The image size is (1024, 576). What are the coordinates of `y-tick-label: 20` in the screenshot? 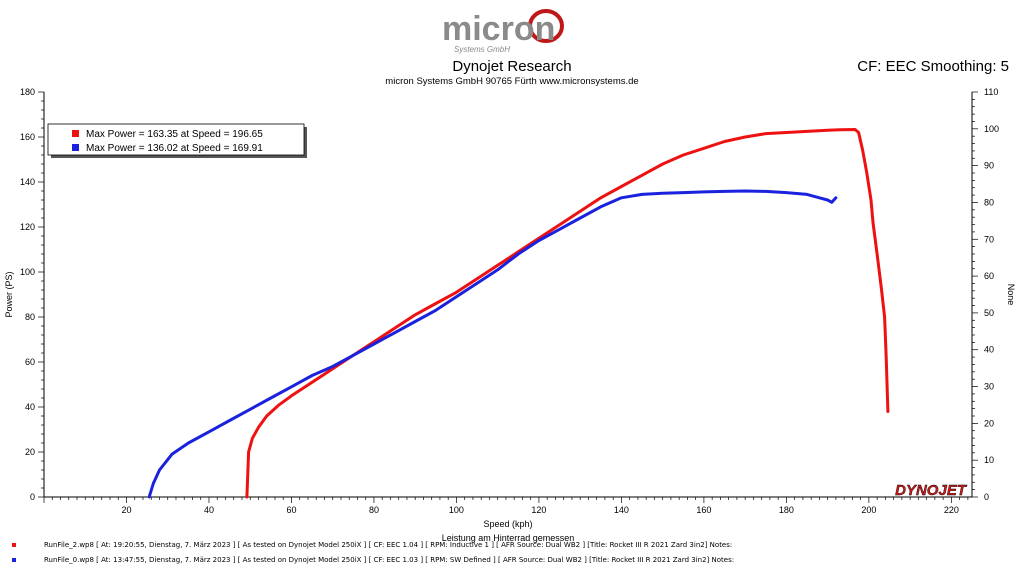 It's located at (30, 452).